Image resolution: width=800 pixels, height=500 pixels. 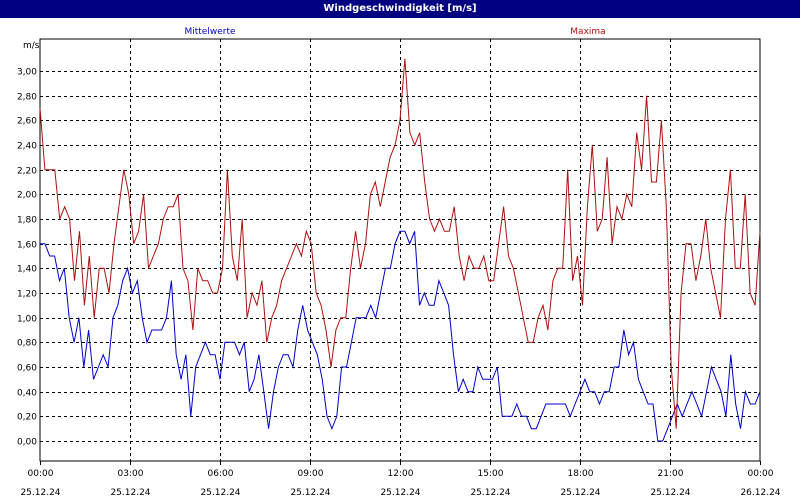 What do you see at coordinates (581, 474) in the screenshot?
I see `x-tick-time: 18:00` at bounding box center [581, 474].